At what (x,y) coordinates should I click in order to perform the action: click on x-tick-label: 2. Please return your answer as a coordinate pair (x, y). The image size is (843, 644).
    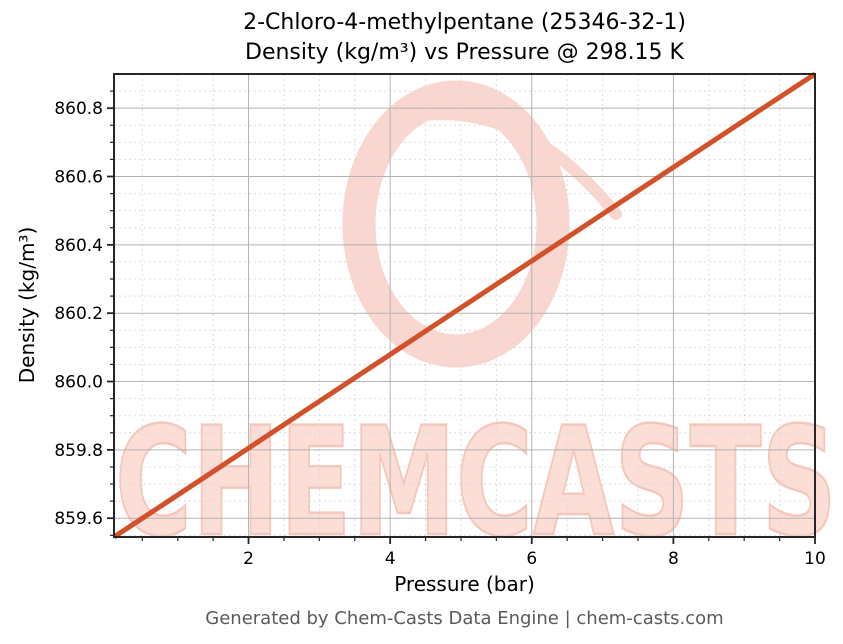
    Looking at the image, I should click on (248, 559).